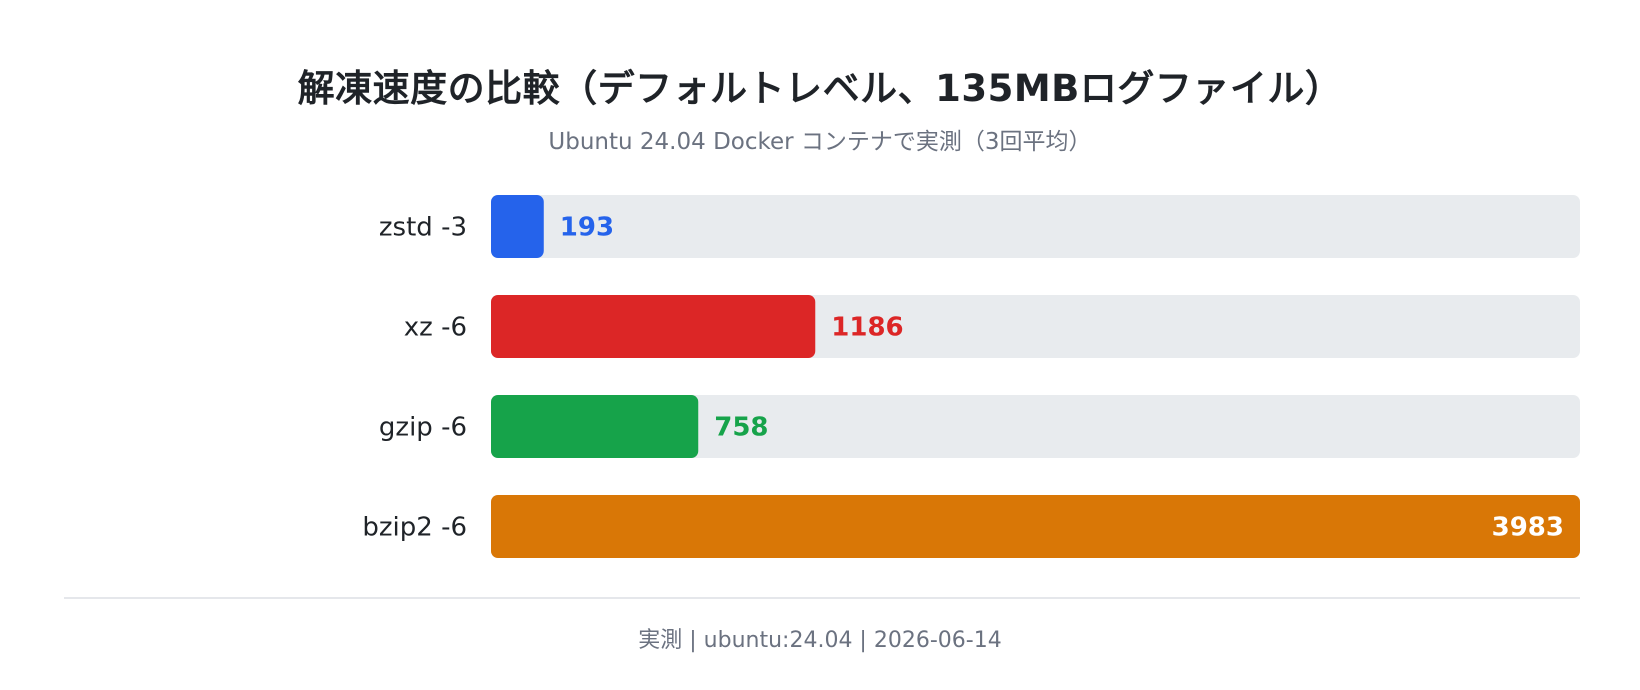 The height and width of the screenshot is (690, 1640). I want to click on category-label: gzip -6, so click(423, 428).